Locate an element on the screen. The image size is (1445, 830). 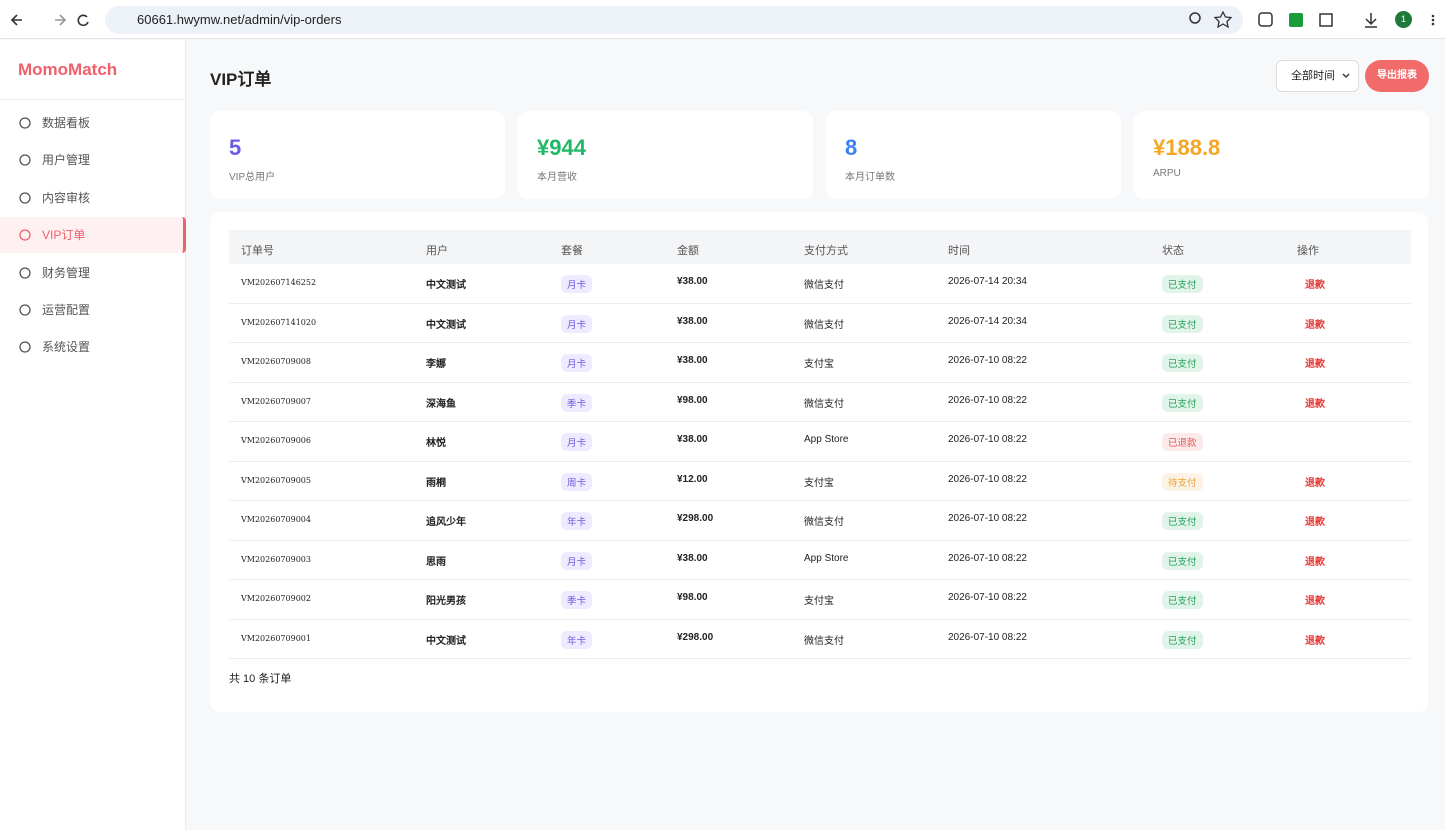
cell-id: VM202607141020 is located at coordinates (279, 322).